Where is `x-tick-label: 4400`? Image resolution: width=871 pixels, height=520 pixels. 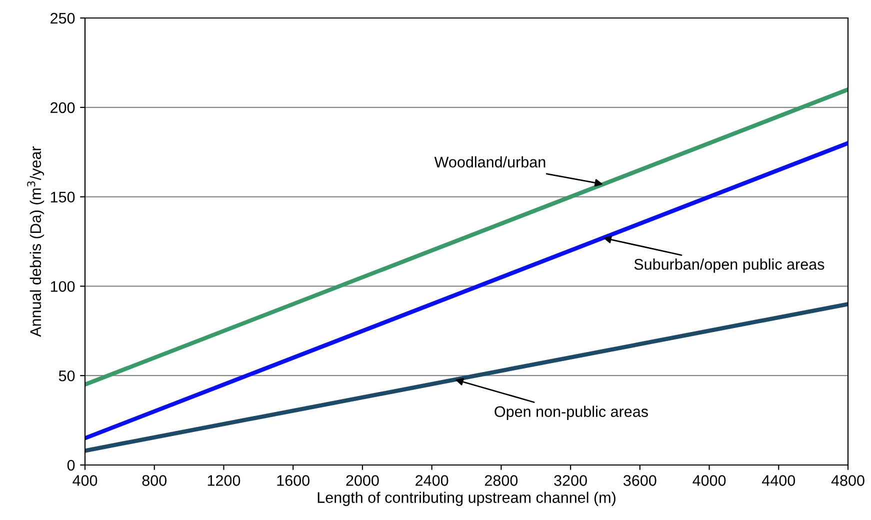 x-tick-label: 4400 is located at coordinates (779, 480).